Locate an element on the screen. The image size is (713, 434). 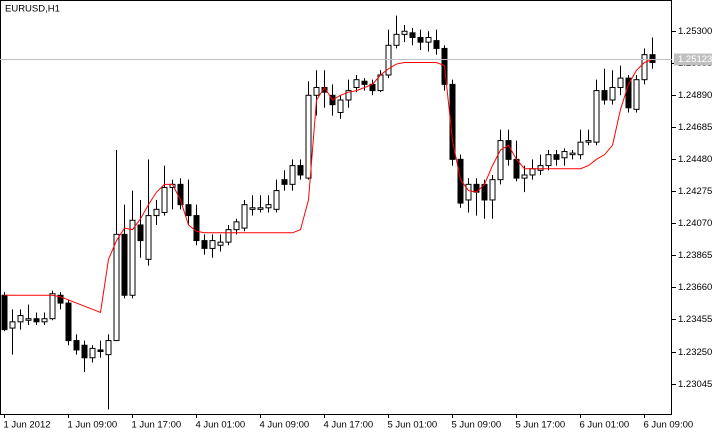
chart-title: EURUSD,H1 is located at coordinates (32, 9).